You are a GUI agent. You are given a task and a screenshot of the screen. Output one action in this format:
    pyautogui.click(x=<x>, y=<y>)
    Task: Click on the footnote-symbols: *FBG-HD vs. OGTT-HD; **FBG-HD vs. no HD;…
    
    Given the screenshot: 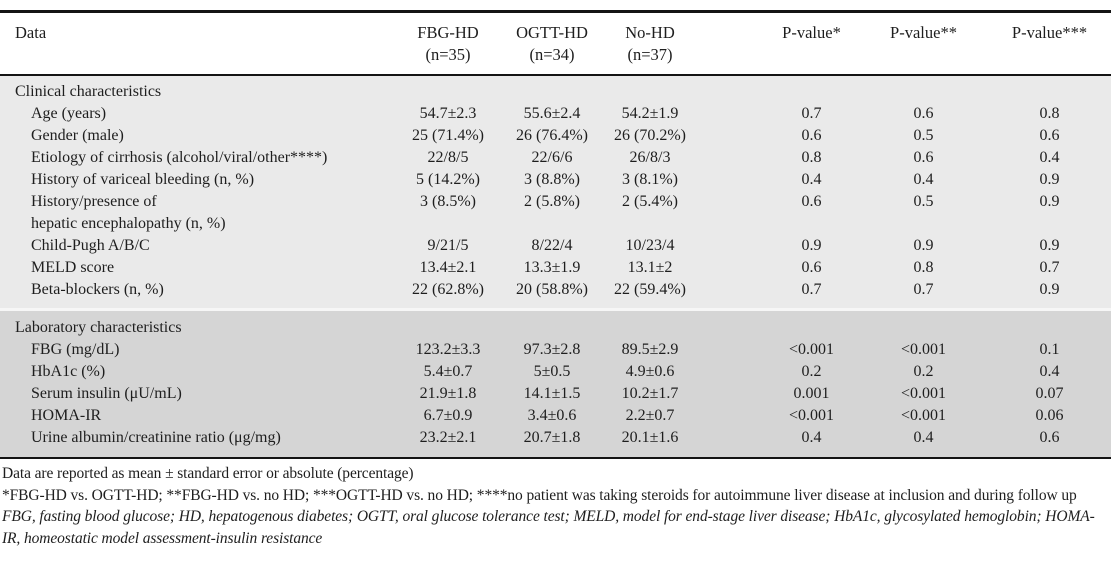 What is the action you would take?
    pyautogui.click(x=539, y=495)
    